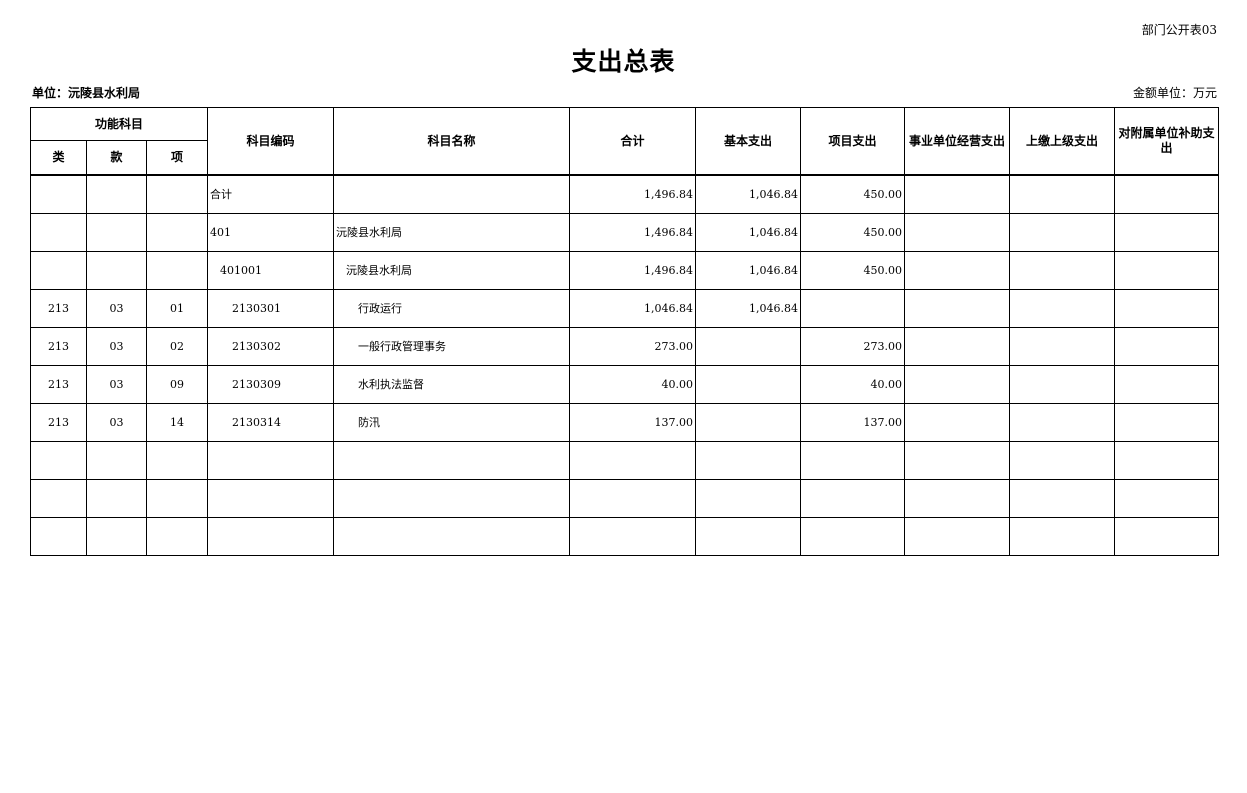 The width and height of the screenshot is (1247, 793). Describe the element at coordinates (451, 141) in the screenshot. I see `header-name: 科目名称` at that location.